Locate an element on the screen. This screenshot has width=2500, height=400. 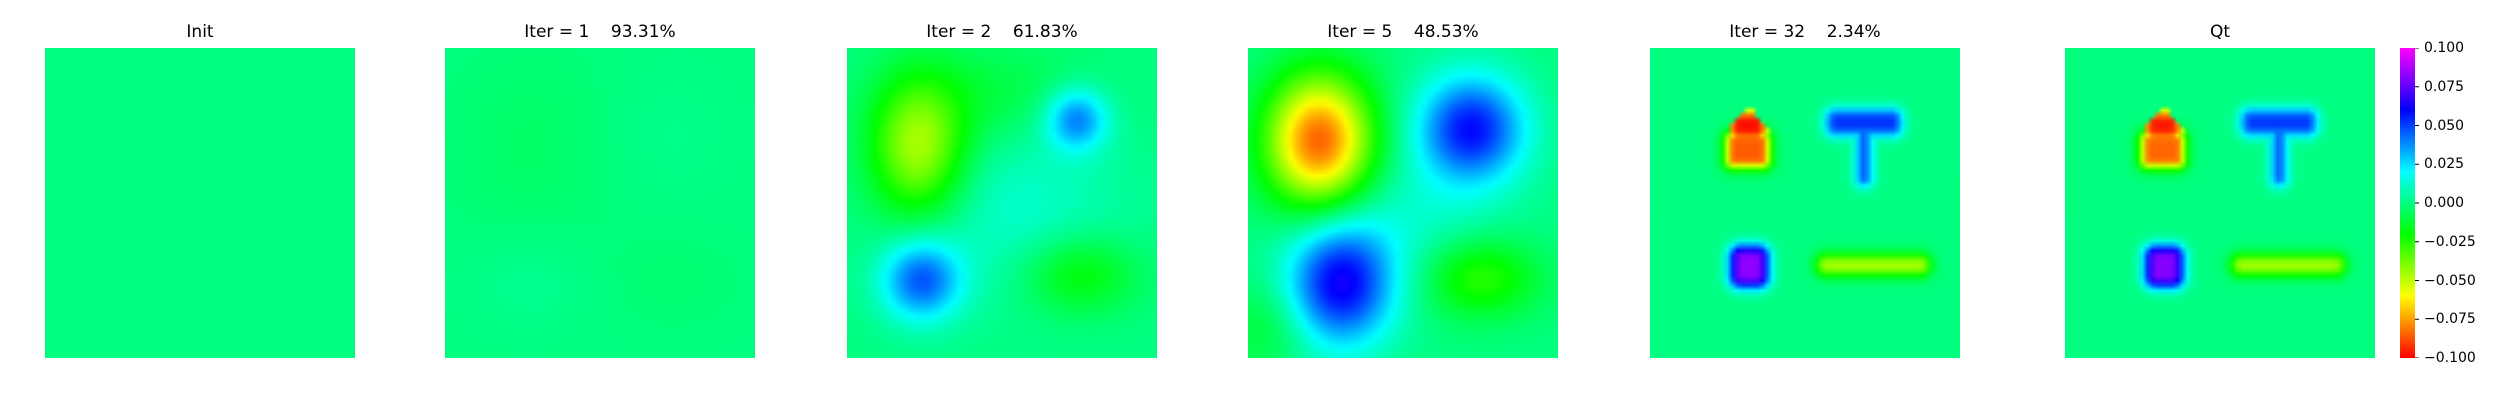
colorbar-tick-label: 0.000 is located at coordinates (2444, 203).